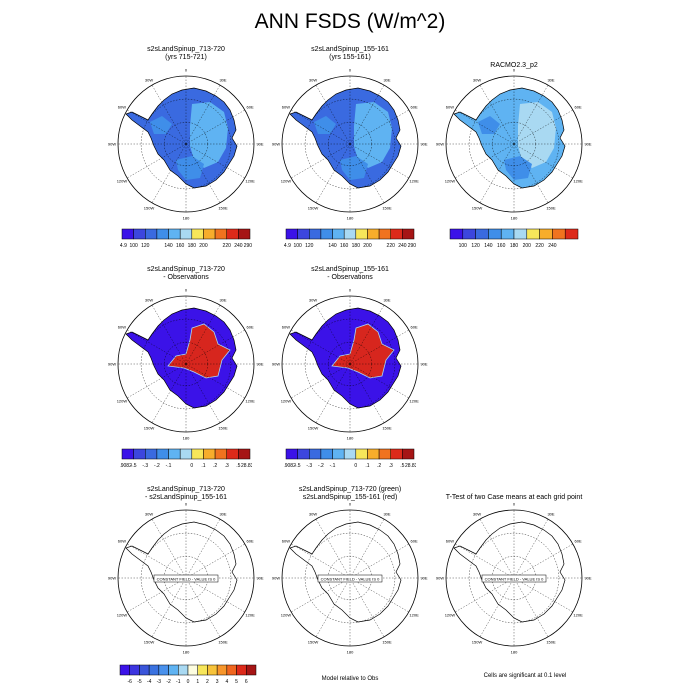 This screenshot has width=700, height=700. What do you see at coordinates (290, 466) in the screenshot?
I see `colorbar-tick-label: -34.9082` at bounding box center [290, 466].